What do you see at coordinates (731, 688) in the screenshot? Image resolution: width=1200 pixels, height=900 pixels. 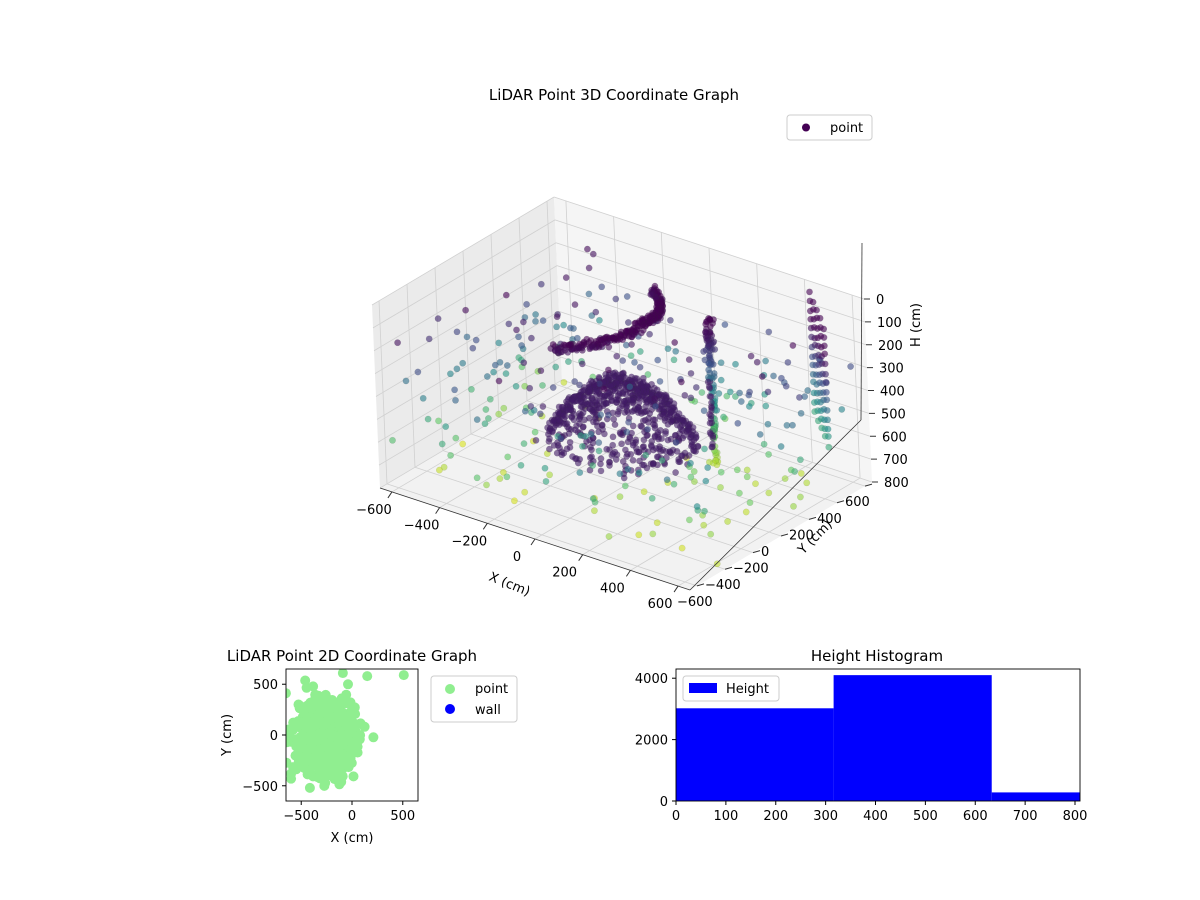 I see `hist-legend-box` at bounding box center [731, 688].